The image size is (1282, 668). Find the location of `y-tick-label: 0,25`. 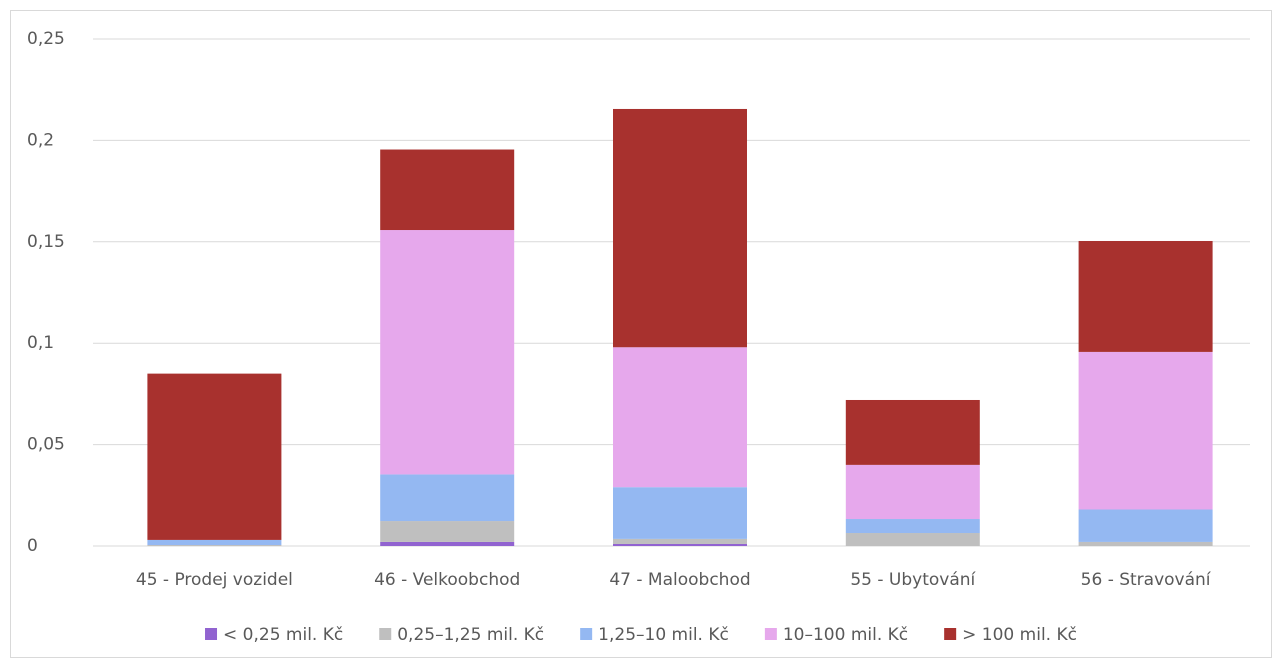

y-tick-label: 0,25 is located at coordinates (46, 39).